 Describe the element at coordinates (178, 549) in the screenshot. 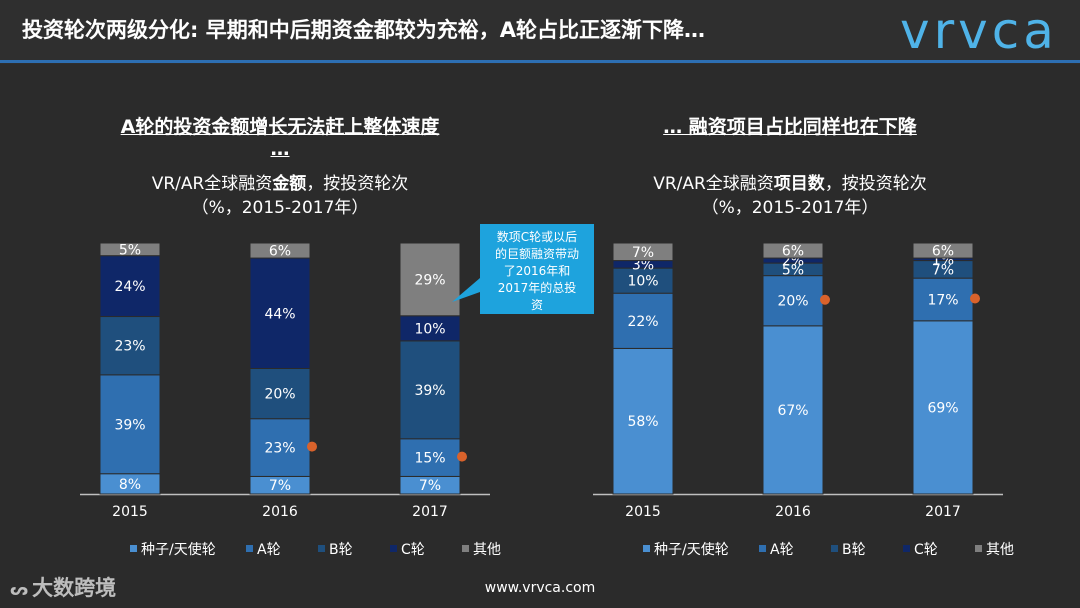

I see `left-legend-label-0: 种子/天使轮` at that location.